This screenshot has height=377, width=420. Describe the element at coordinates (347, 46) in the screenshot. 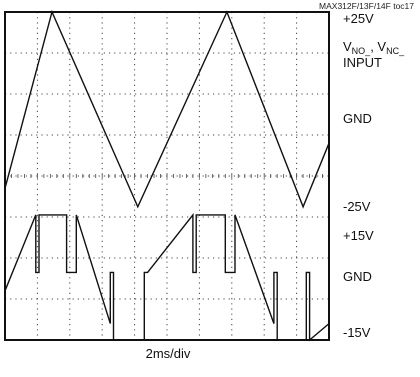

I see `label-vno: V` at that location.